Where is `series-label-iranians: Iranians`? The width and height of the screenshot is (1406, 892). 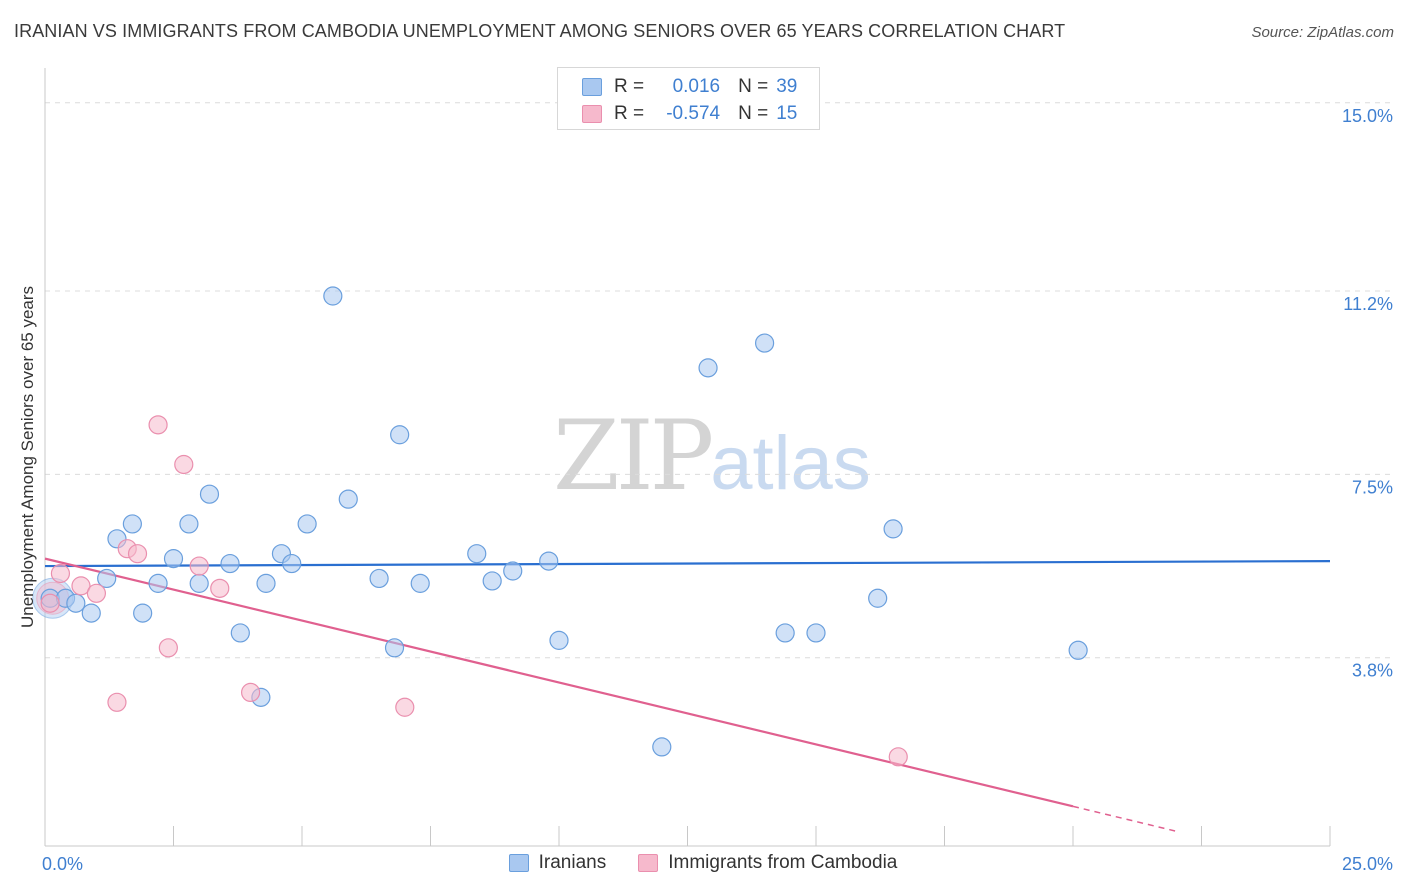 series-label-iranians: Iranians is located at coordinates (572, 862).